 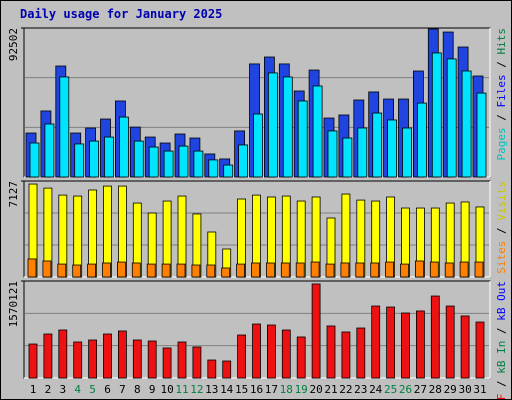 I want to click on x-tick-label: 25, so click(x=390, y=389).